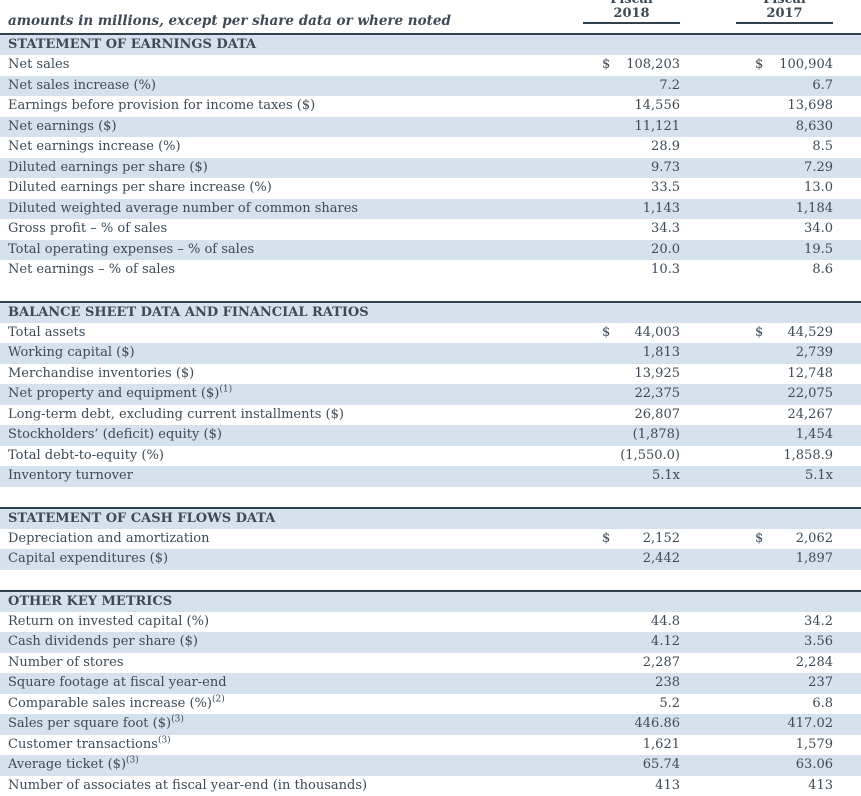  Describe the element at coordinates (657, 332) in the screenshot. I see `value: 44,003` at that location.